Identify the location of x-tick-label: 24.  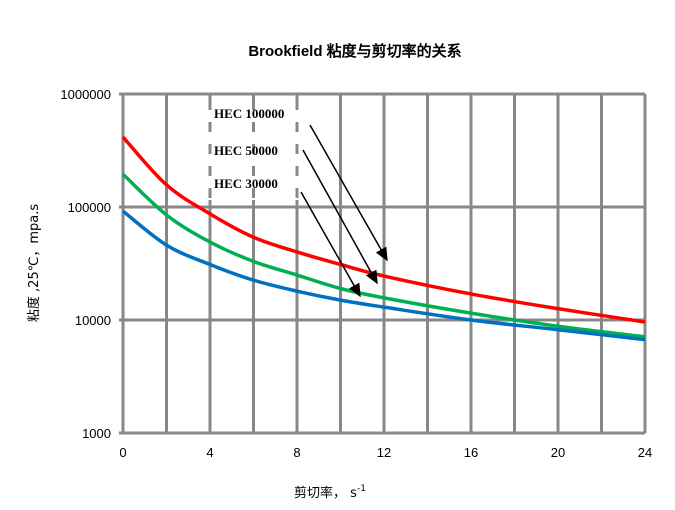
(645, 452).